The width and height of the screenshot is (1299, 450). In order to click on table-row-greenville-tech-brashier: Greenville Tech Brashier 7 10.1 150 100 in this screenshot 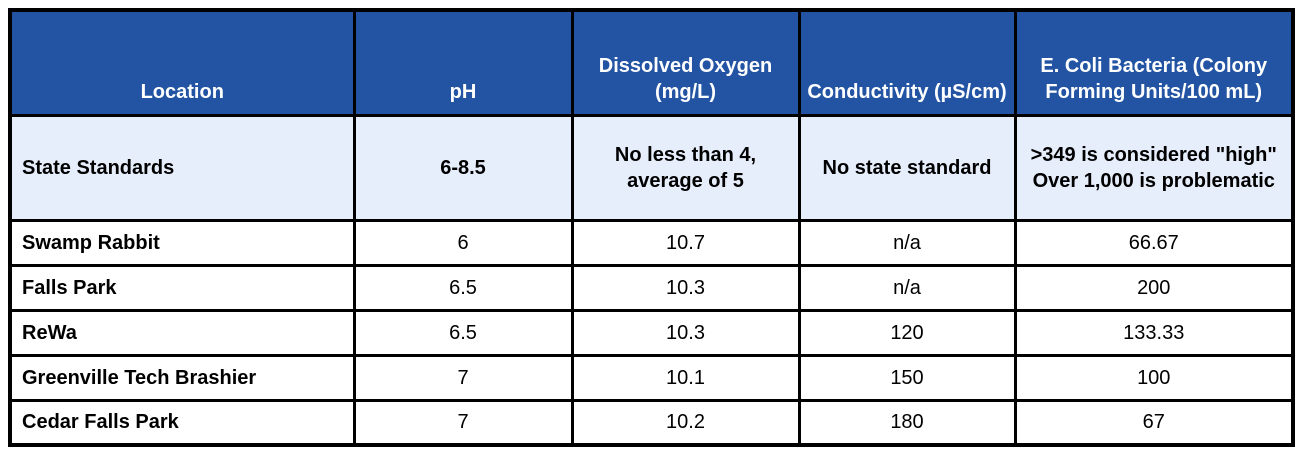, I will do `click(651, 377)`.